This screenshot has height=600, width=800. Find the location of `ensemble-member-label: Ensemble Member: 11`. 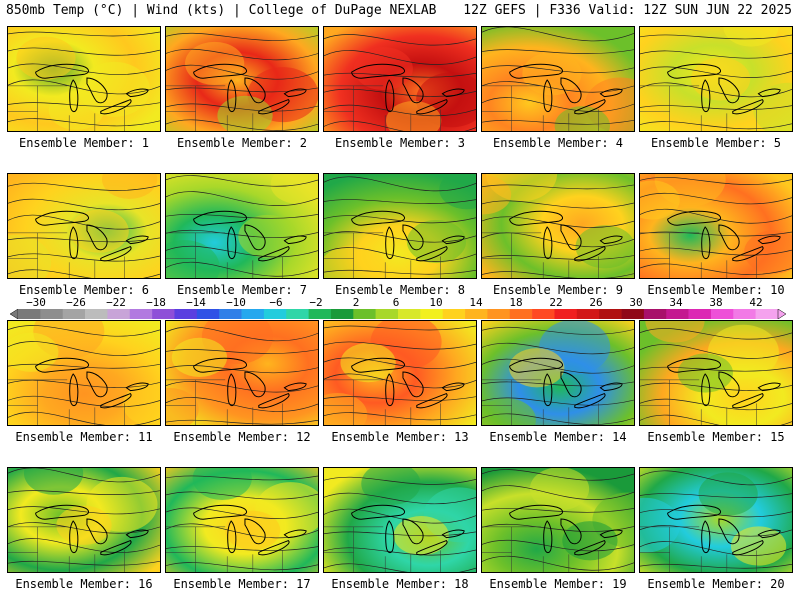

ensemble-member-label: Ensemble Member: 11 is located at coordinates (84, 437).